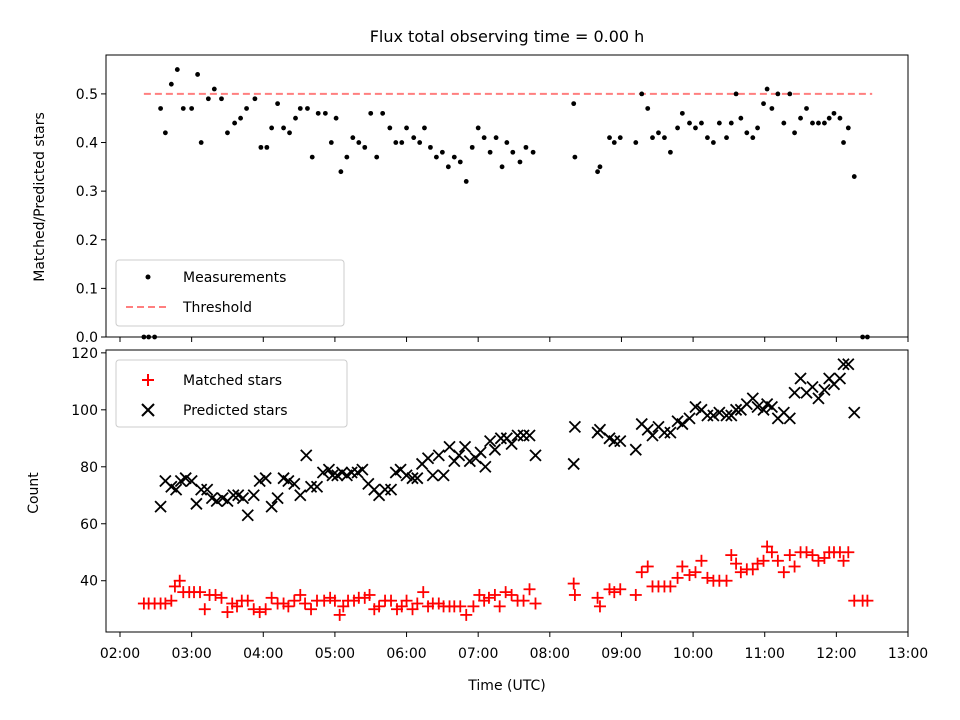  I want to click on legend-predicted-marker, so click(148, 410).